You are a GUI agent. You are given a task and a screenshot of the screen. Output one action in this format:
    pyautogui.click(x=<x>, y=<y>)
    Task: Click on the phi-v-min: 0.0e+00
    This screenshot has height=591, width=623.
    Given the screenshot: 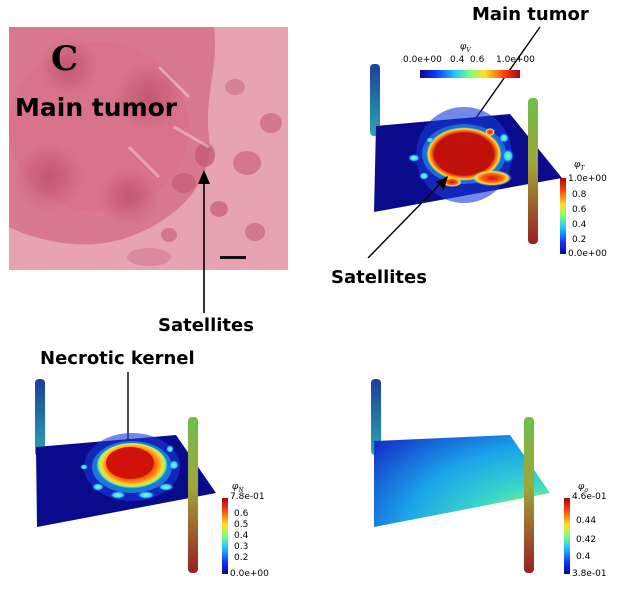 What is the action you would take?
    pyautogui.click(x=422, y=60)
    